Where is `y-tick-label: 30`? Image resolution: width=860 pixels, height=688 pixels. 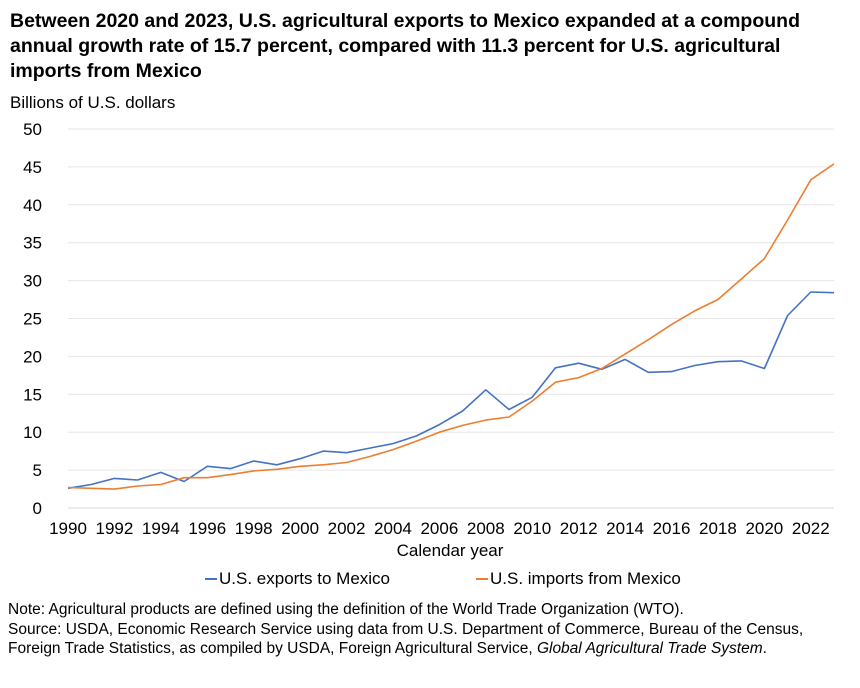 y-tick-label: 30 is located at coordinates (32, 281).